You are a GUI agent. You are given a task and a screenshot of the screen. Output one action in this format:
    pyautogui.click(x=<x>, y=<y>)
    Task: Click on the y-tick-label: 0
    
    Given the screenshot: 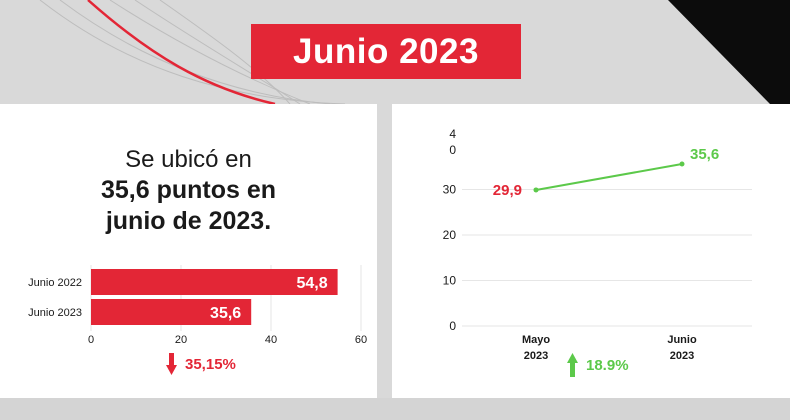 What is the action you would take?
    pyautogui.click(x=452, y=326)
    